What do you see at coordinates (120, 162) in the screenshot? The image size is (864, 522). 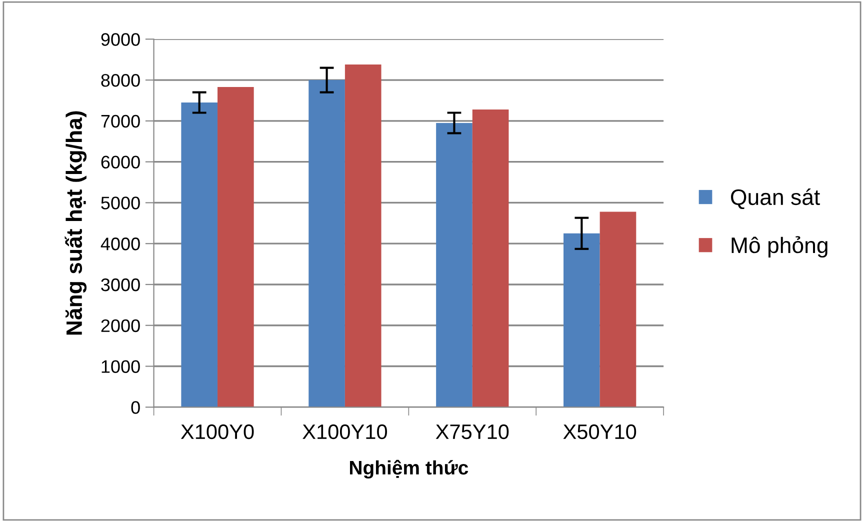 I see `y-tick-label: 6000` at bounding box center [120, 162].